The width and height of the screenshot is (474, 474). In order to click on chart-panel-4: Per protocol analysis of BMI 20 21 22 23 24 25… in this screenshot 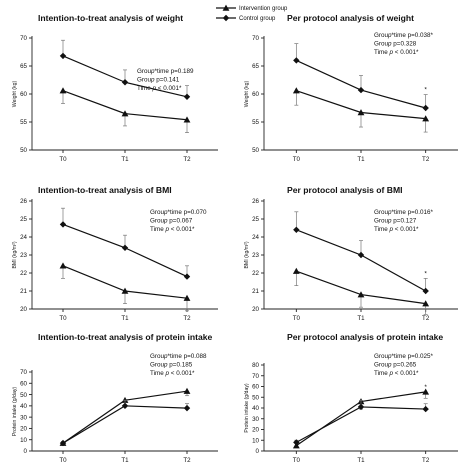, I will do `click(351, 253)`.